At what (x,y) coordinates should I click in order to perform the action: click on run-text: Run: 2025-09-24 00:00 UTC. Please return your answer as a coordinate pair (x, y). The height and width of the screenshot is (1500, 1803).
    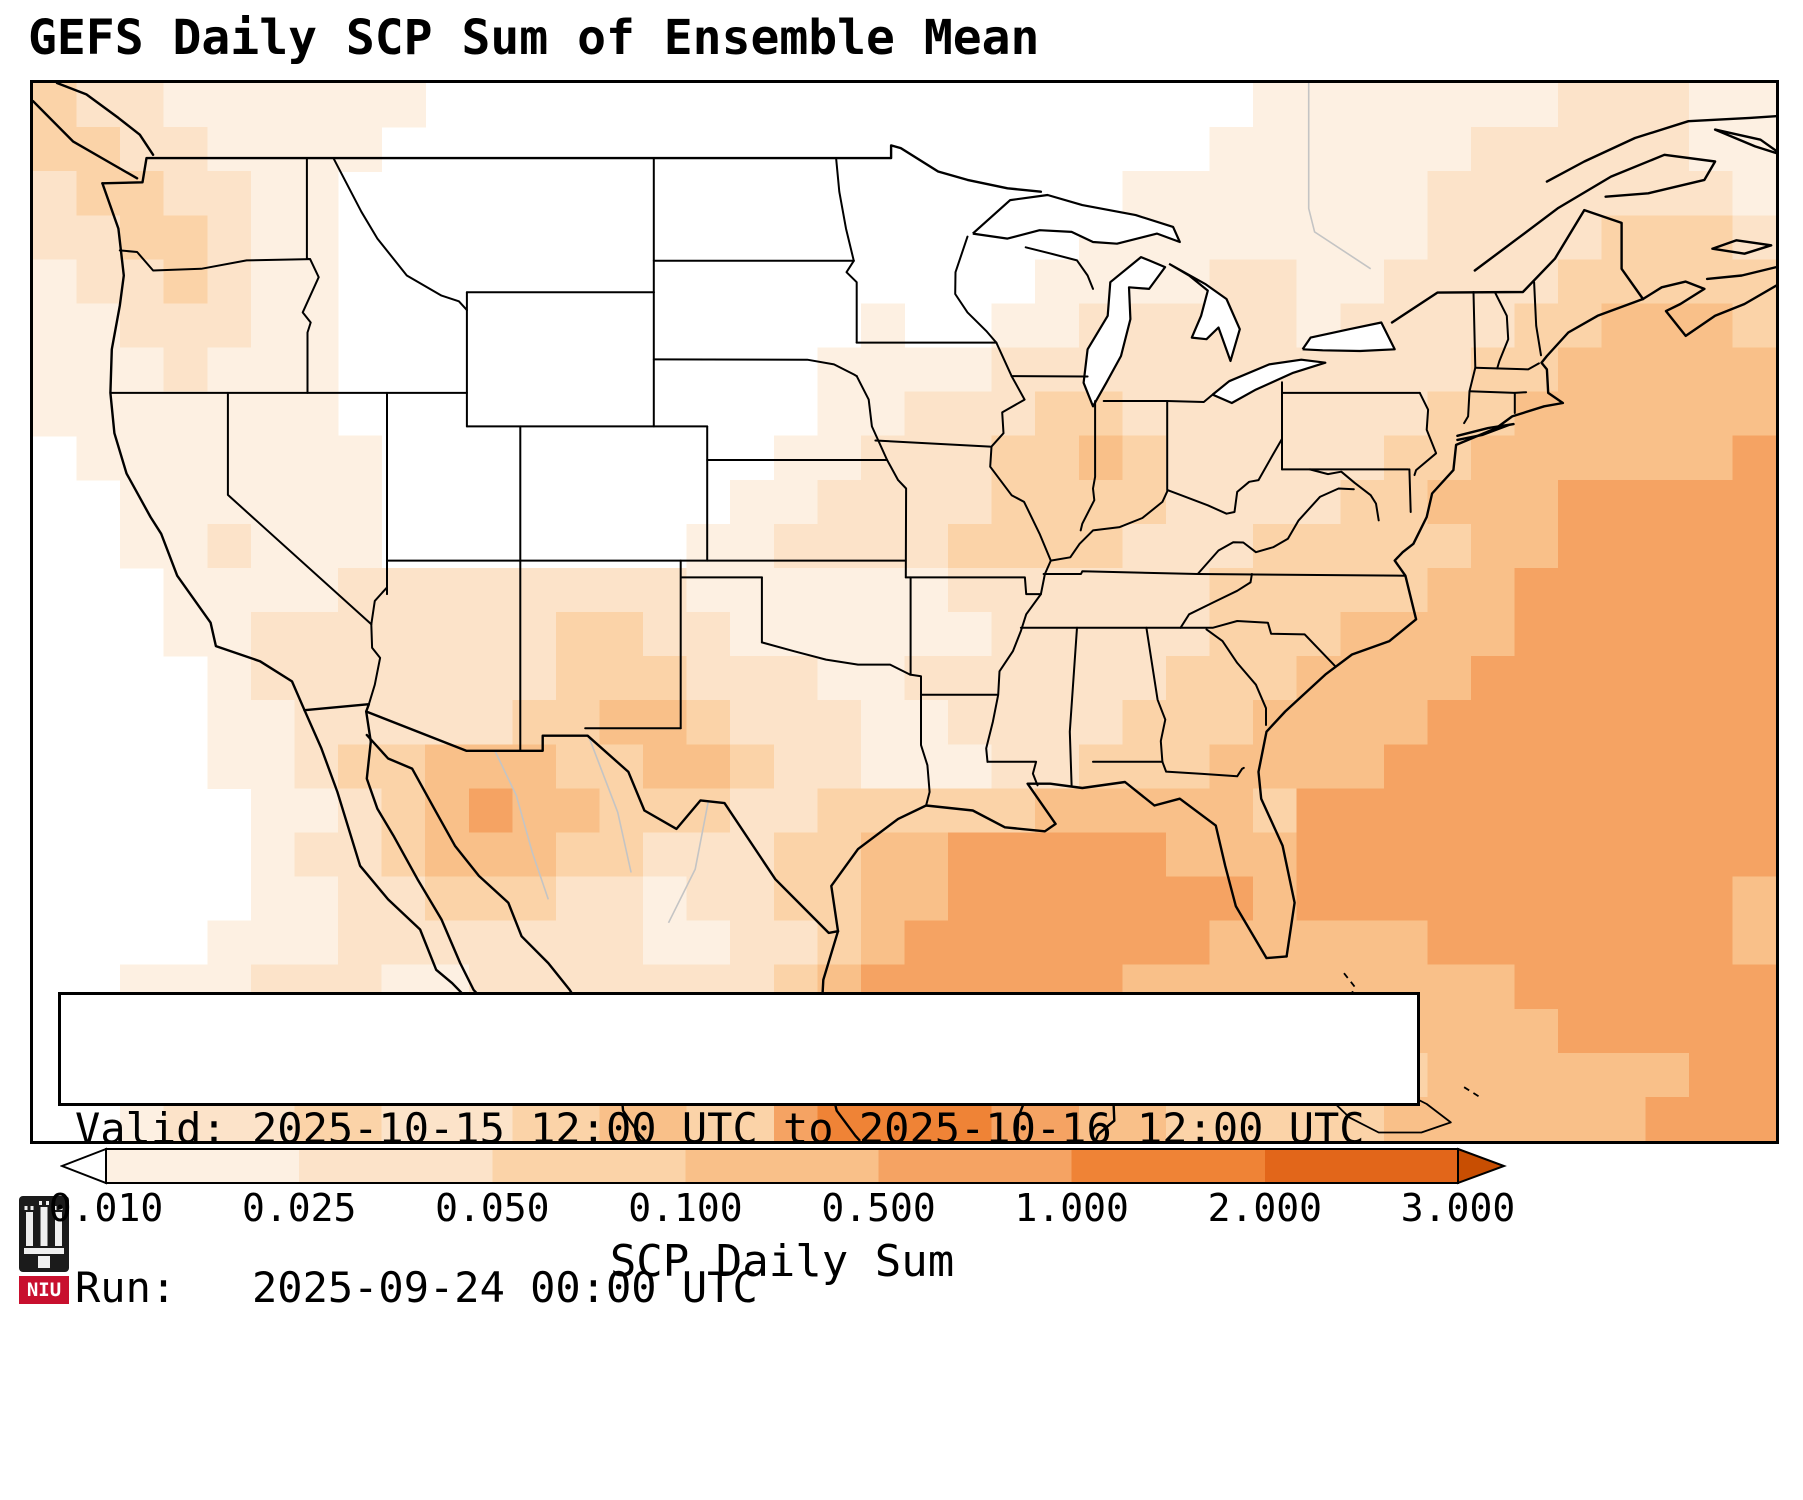
    Looking at the image, I should click on (416, 1287).